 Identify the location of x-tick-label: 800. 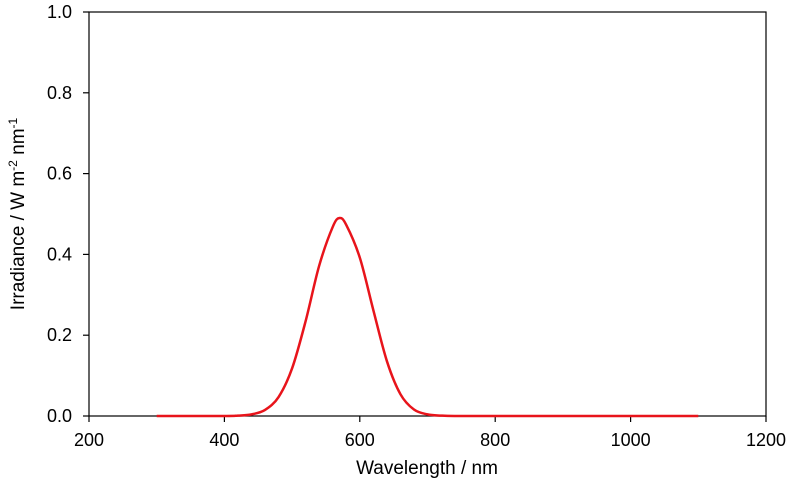
(495, 440).